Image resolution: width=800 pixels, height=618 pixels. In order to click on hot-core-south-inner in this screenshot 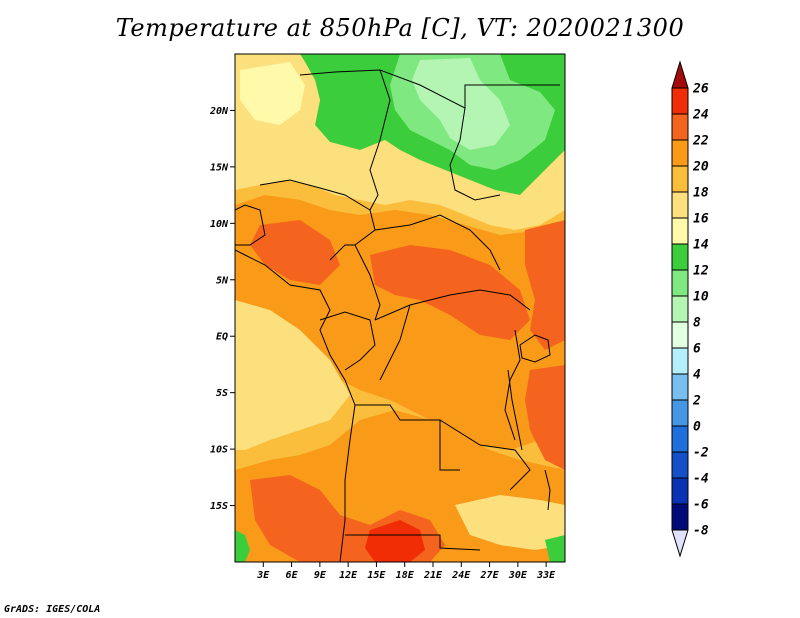, I will do `click(395, 541)`.